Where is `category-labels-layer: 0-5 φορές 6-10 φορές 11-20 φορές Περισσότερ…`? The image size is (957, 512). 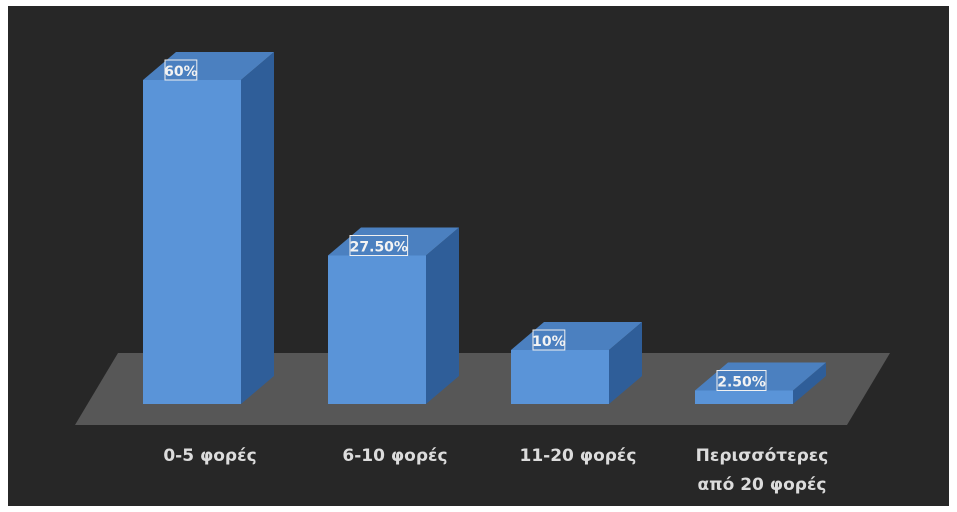
category-labels-layer: 0-5 φορές 6-10 φορές 11-20 φορές Περισσότερ… is located at coordinates (495, 470).